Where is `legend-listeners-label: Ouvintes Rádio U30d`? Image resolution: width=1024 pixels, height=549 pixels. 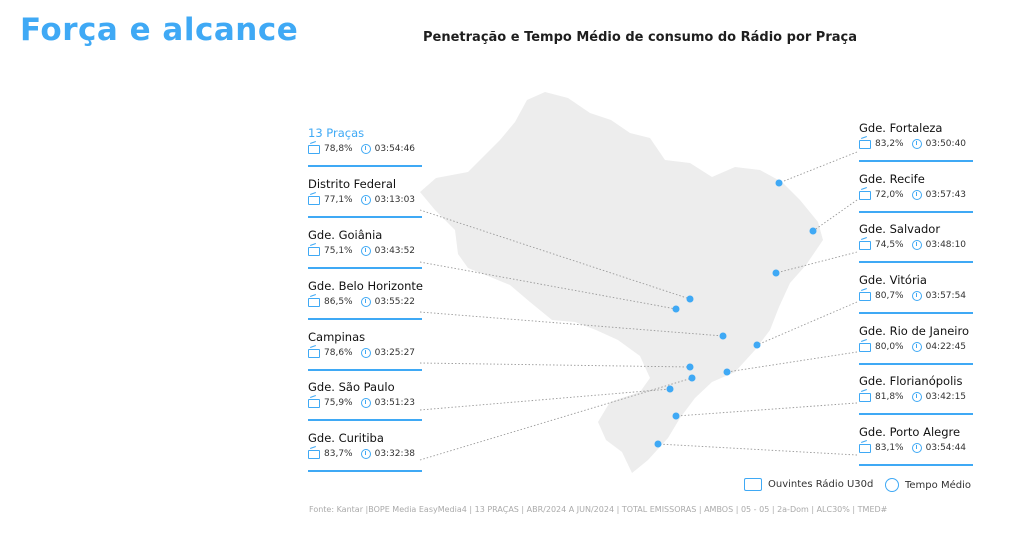
legend-listeners-label: Ouvintes Rádio U30d is located at coordinates (821, 484).